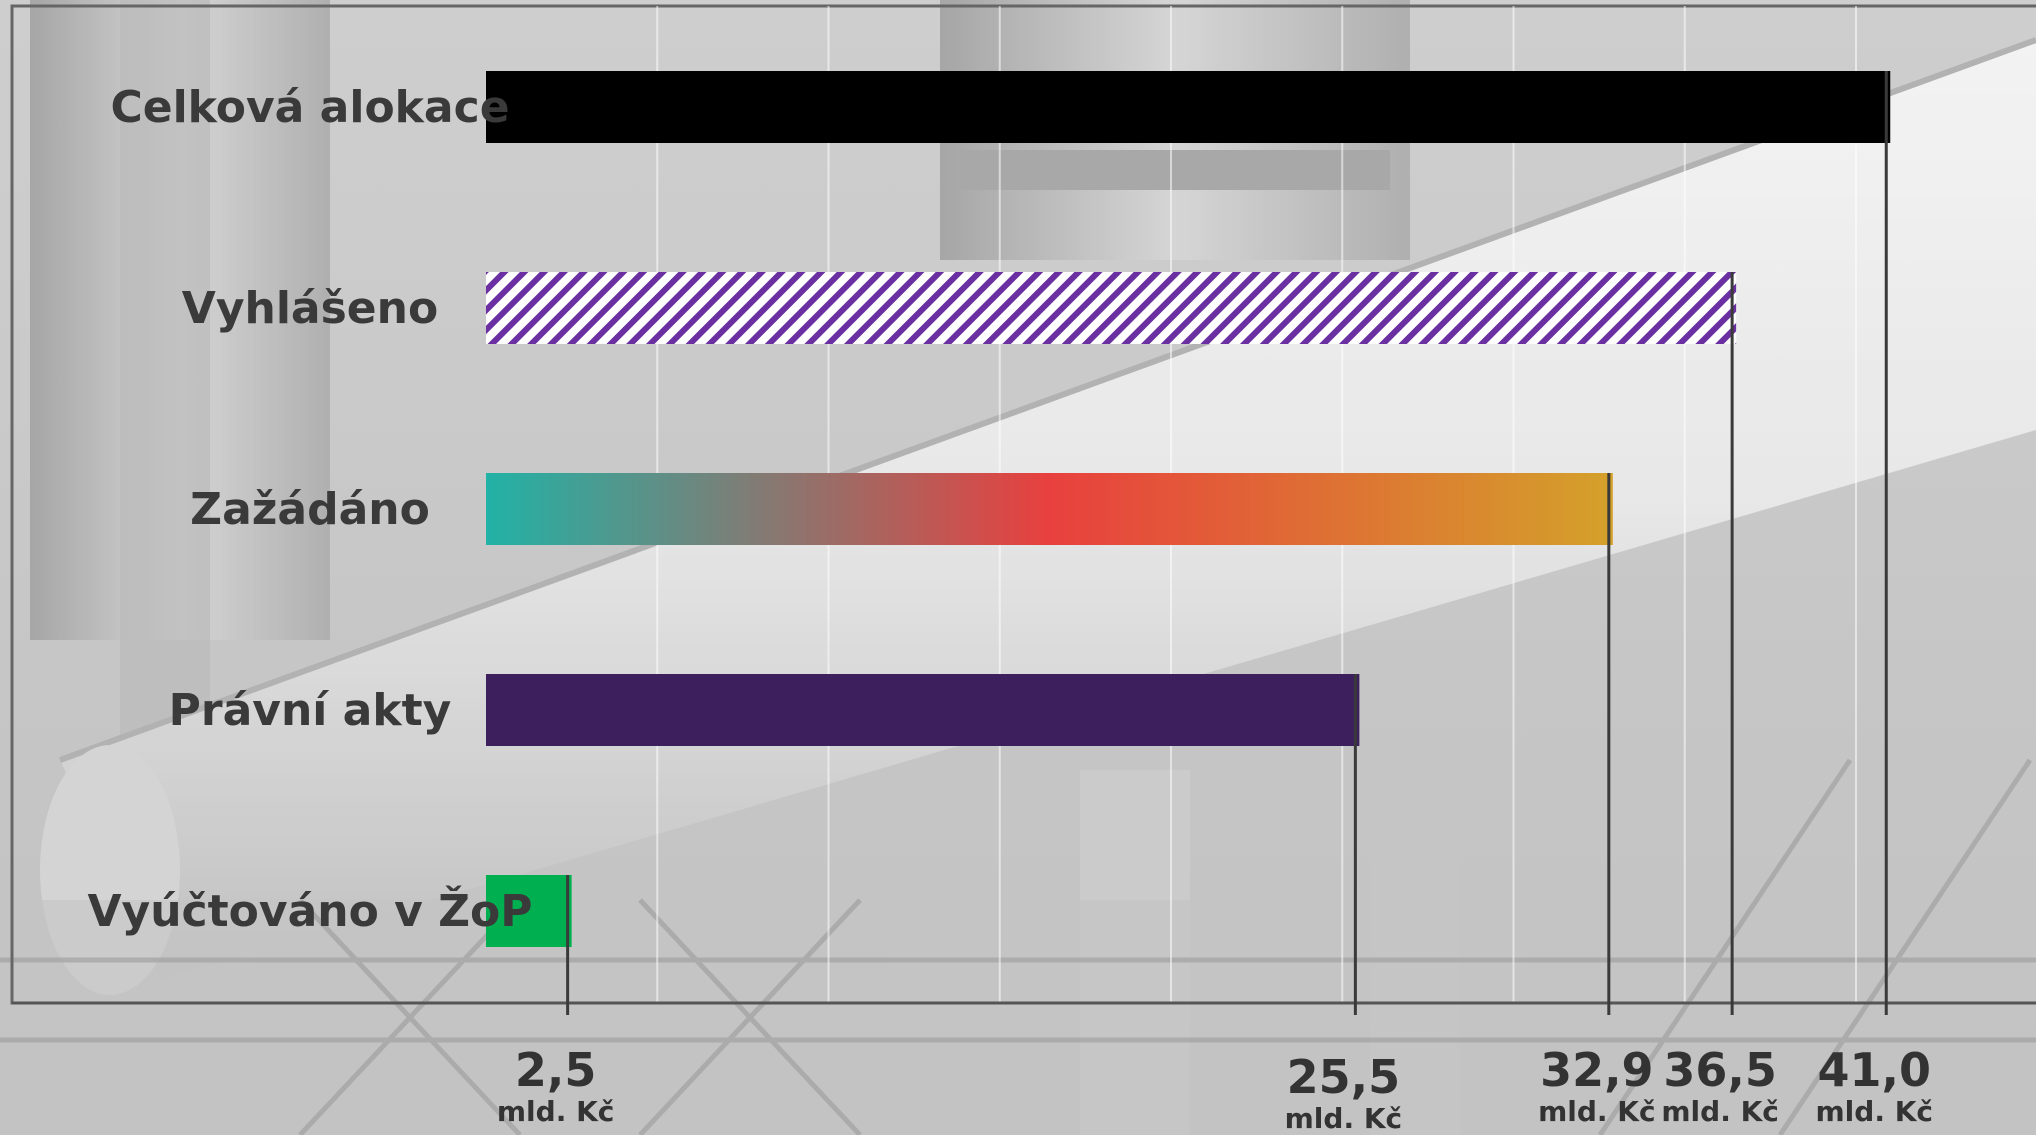 The height and width of the screenshot is (1135, 2036). Describe the element at coordinates (556, 1070) in the screenshot. I see `value-label-5: 2,5` at that location.